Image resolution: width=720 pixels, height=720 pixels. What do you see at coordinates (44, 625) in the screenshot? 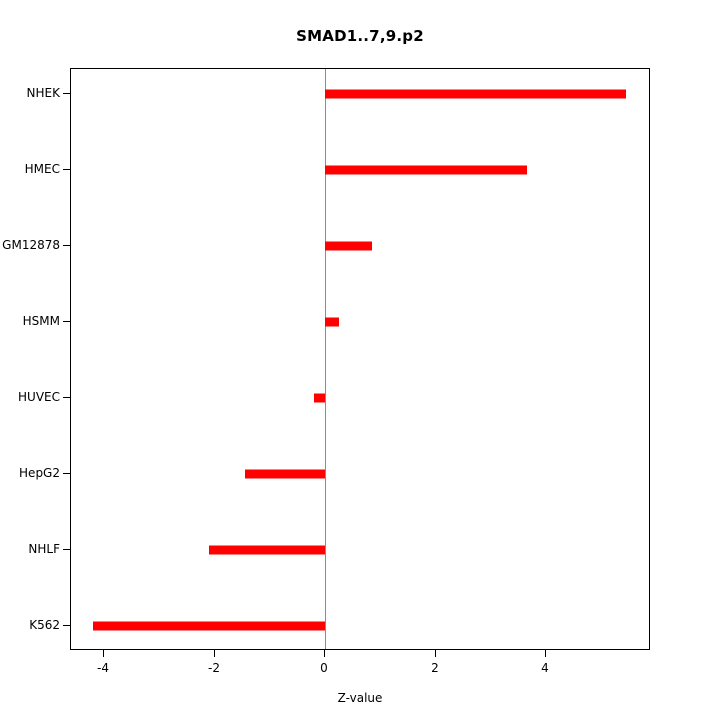
I see `y-axis-label-k562: K562` at bounding box center [44, 625].